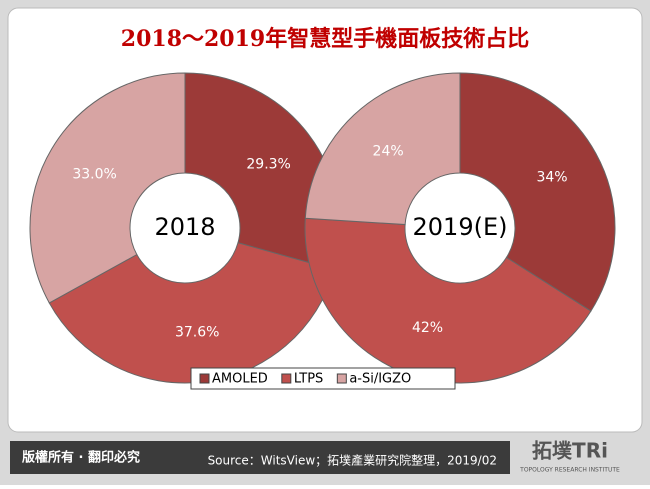 This screenshot has width=650, height=489. What do you see at coordinates (268, 165) in the screenshot?
I see `data-label: 29.3%` at bounding box center [268, 165].